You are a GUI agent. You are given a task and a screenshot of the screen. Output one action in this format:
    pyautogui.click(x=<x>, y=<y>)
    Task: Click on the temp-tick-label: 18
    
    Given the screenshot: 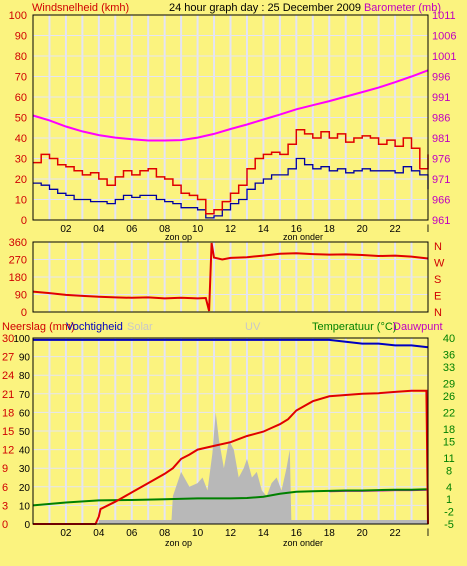 What is the action you would take?
    pyautogui.click(x=449, y=430)
    